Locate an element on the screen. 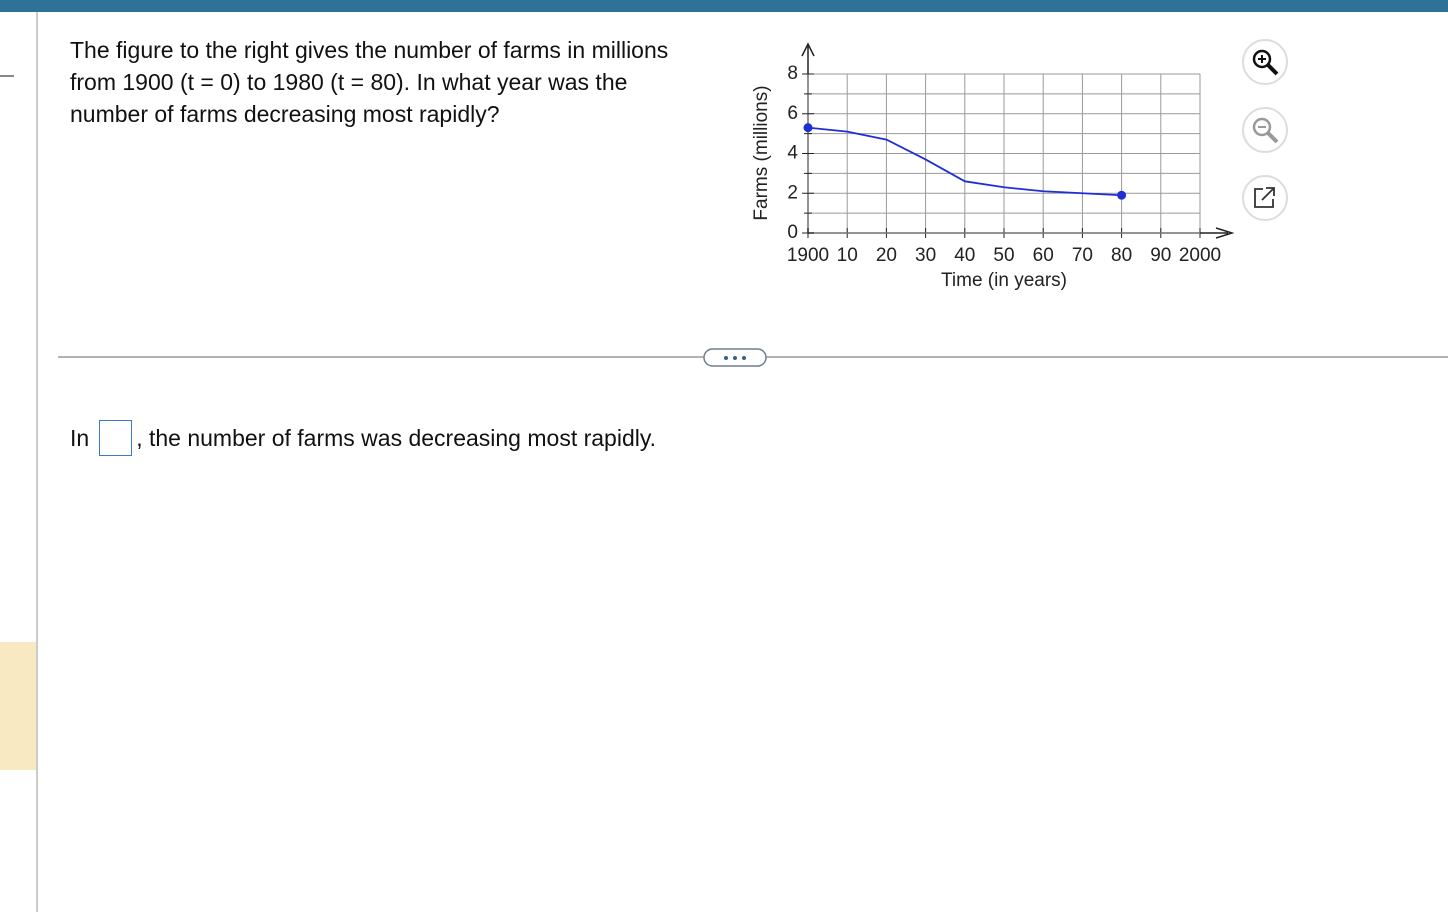 This screenshot has height=912, width=1448. x-tick-label: 90 is located at coordinates (1160, 255).